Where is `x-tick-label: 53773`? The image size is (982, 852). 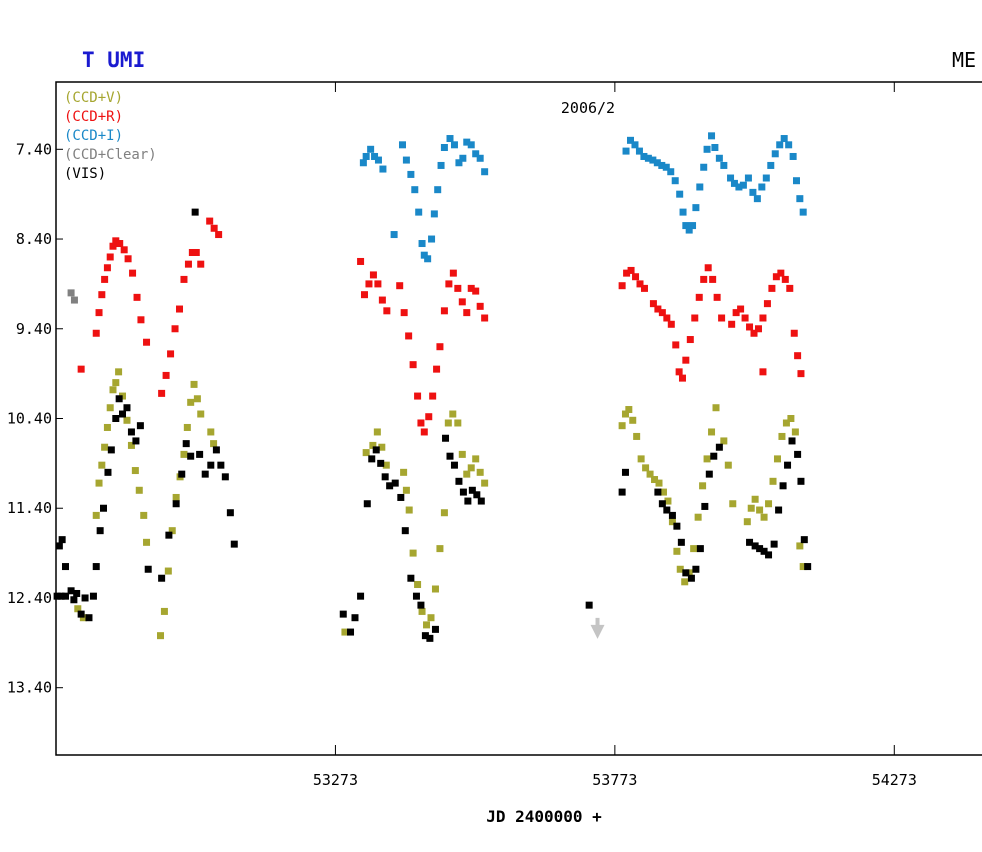 x-tick-label: 53773 is located at coordinates (614, 780).